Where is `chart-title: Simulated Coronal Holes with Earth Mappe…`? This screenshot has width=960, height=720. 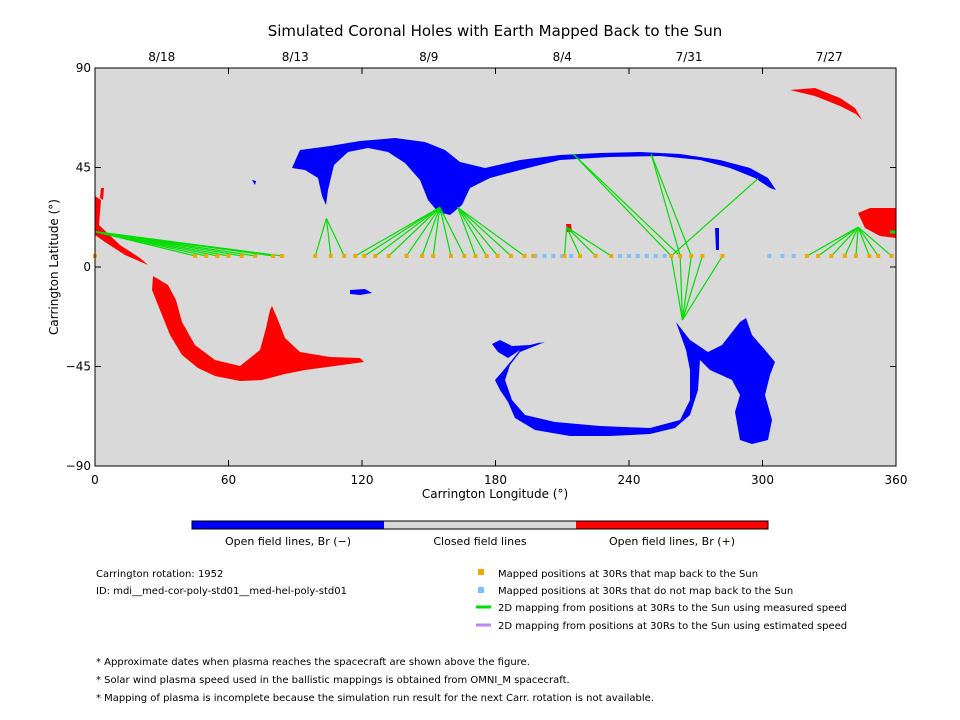 chart-title: Simulated Coronal Holes with Earth Mappe… is located at coordinates (495, 31).